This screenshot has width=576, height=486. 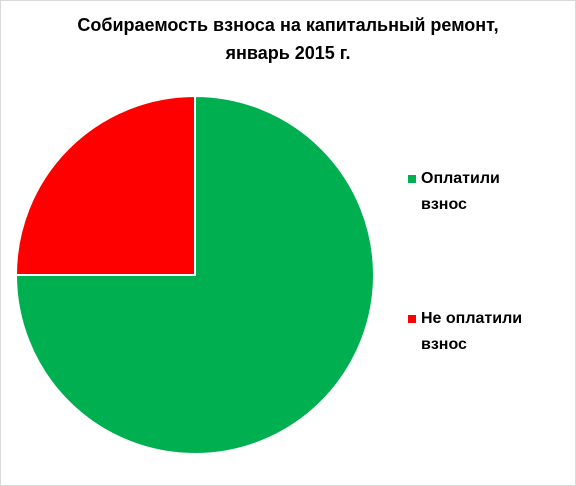 I want to click on legend-entry: Не оплатили взнос, so click(x=474, y=332).